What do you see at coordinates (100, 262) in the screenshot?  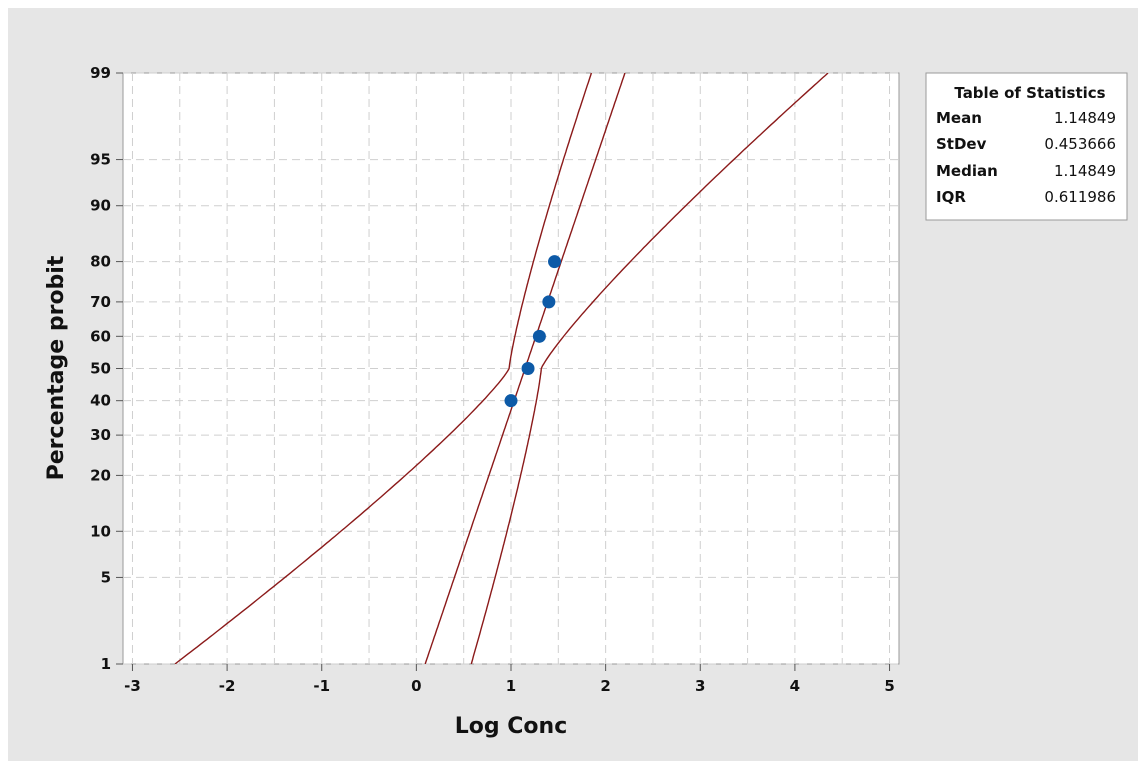 I see `y-tick-label: 80` at bounding box center [100, 262].